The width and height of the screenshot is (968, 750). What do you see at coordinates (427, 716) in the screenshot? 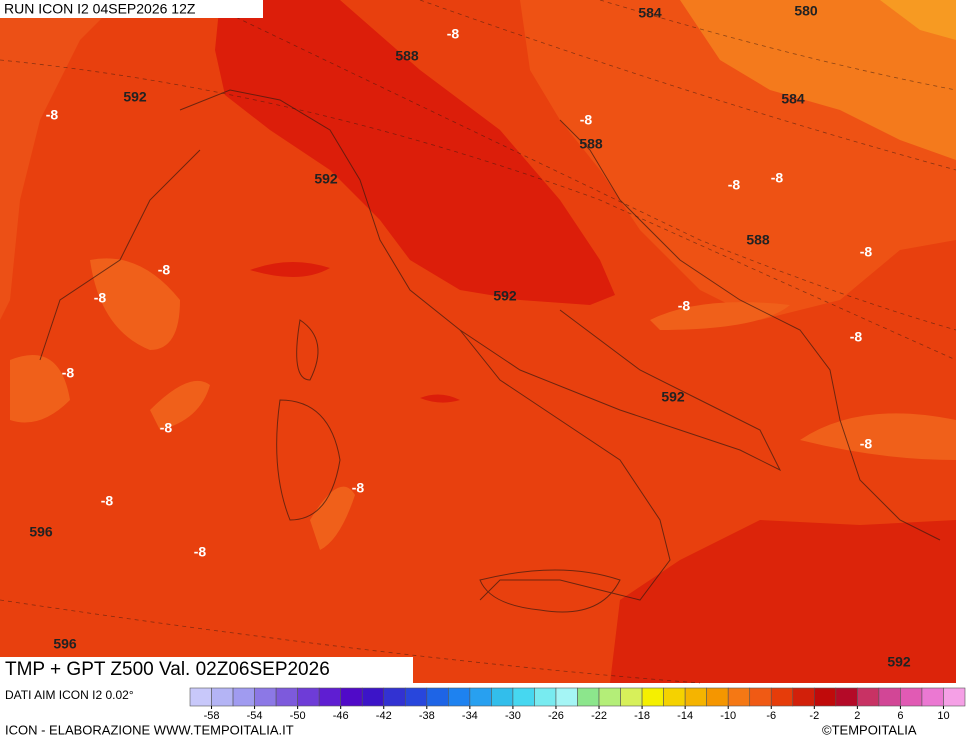
I see `colorbar-tick-label: -38` at bounding box center [427, 716].